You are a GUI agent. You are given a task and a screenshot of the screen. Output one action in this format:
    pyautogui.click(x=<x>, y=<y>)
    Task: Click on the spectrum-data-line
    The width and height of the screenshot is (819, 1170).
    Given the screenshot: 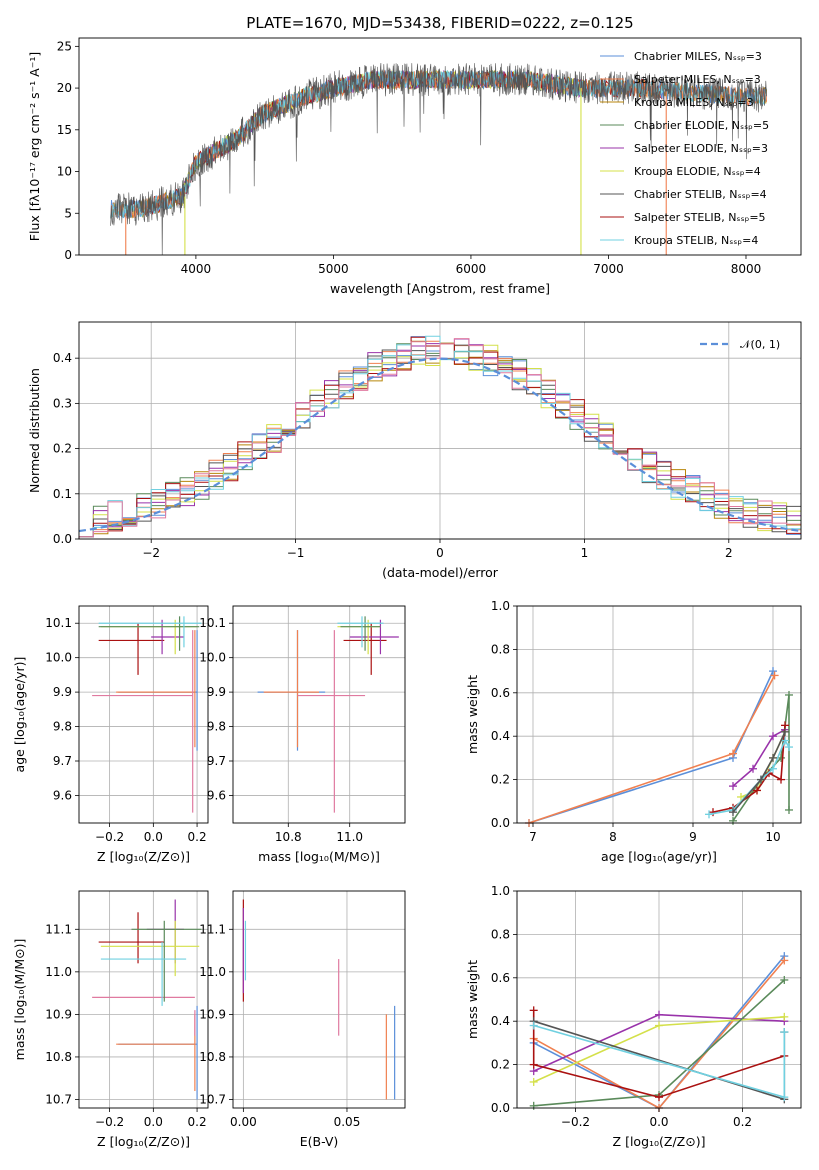 What is the action you would take?
    pyautogui.click(x=438, y=159)
    